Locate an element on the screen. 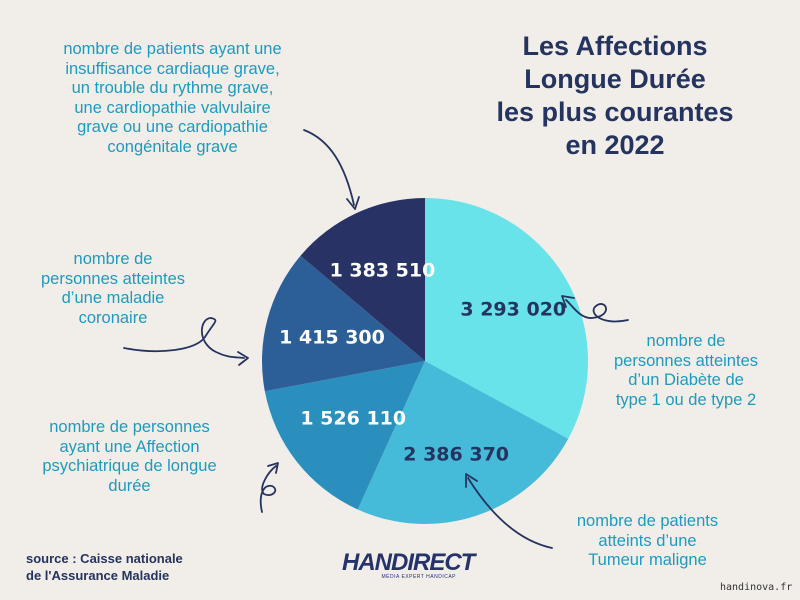  label-line: insuffisance cardiaque grave, is located at coordinates (172, 68).